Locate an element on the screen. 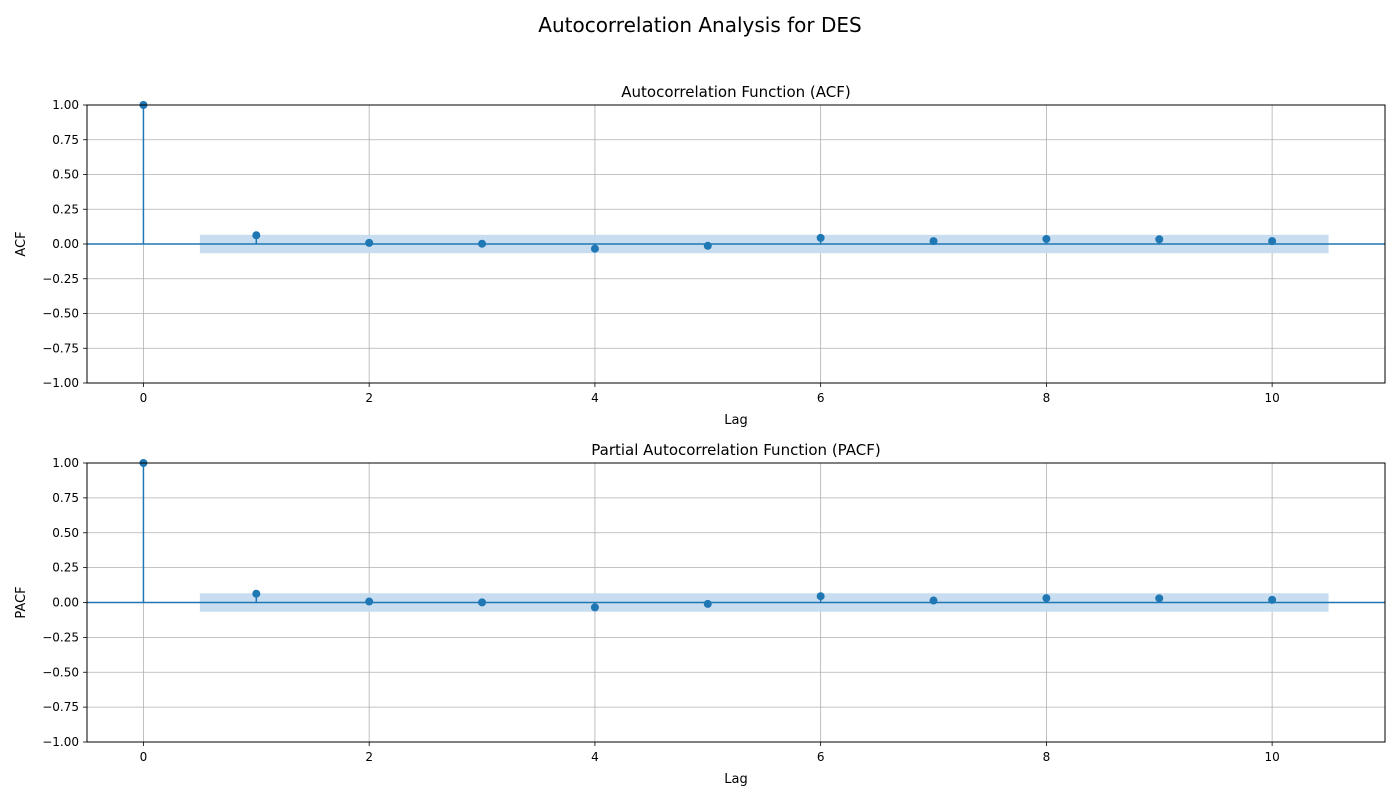 This screenshot has height=800, width=1400. panel-title: Autocorrelation Function (ACF) is located at coordinates (735, 92).